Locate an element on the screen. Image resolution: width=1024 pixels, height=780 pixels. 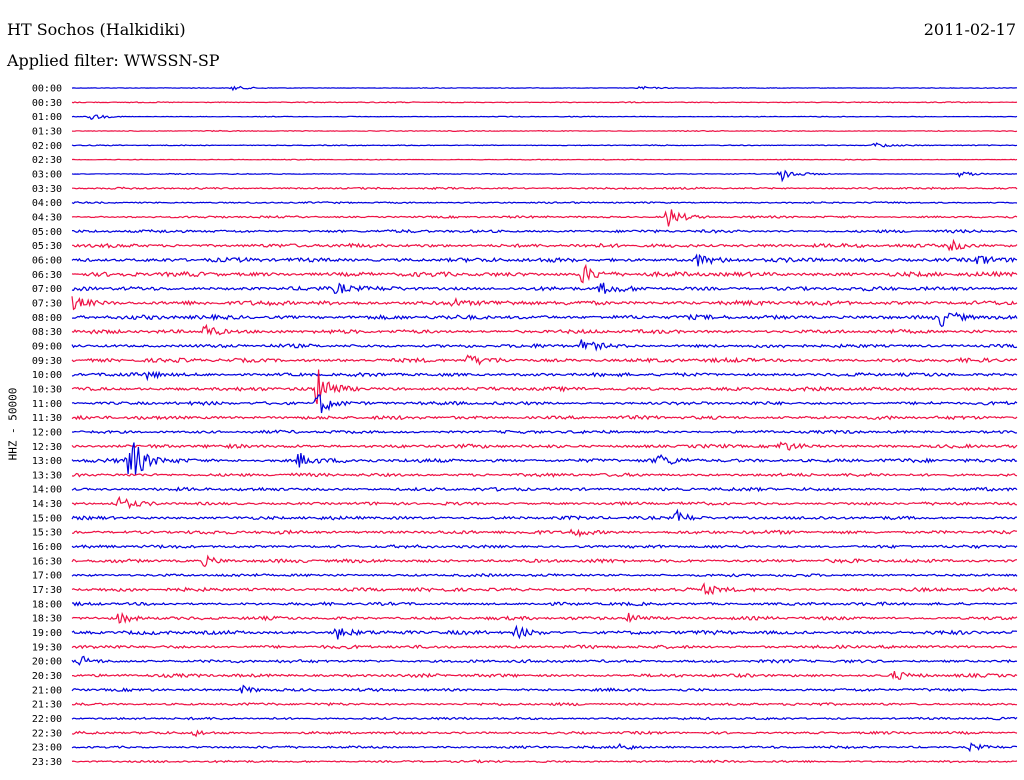
row-time-label: 19:00 is located at coordinates (47, 633).